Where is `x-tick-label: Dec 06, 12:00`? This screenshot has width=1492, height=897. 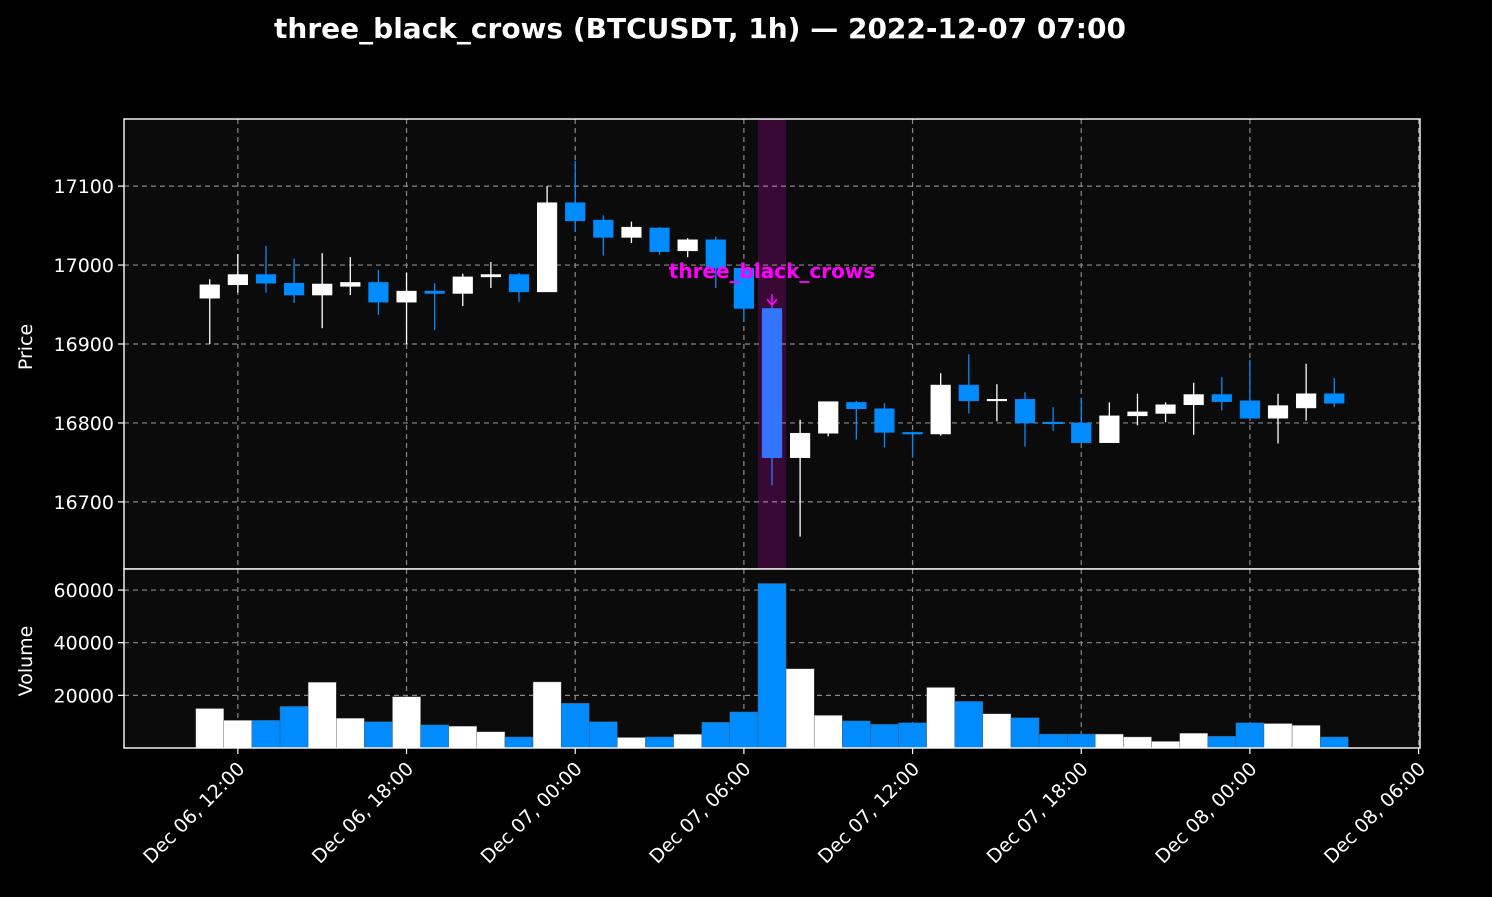
x-tick-label: Dec 06, 12:00 is located at coordinates (194, 813).